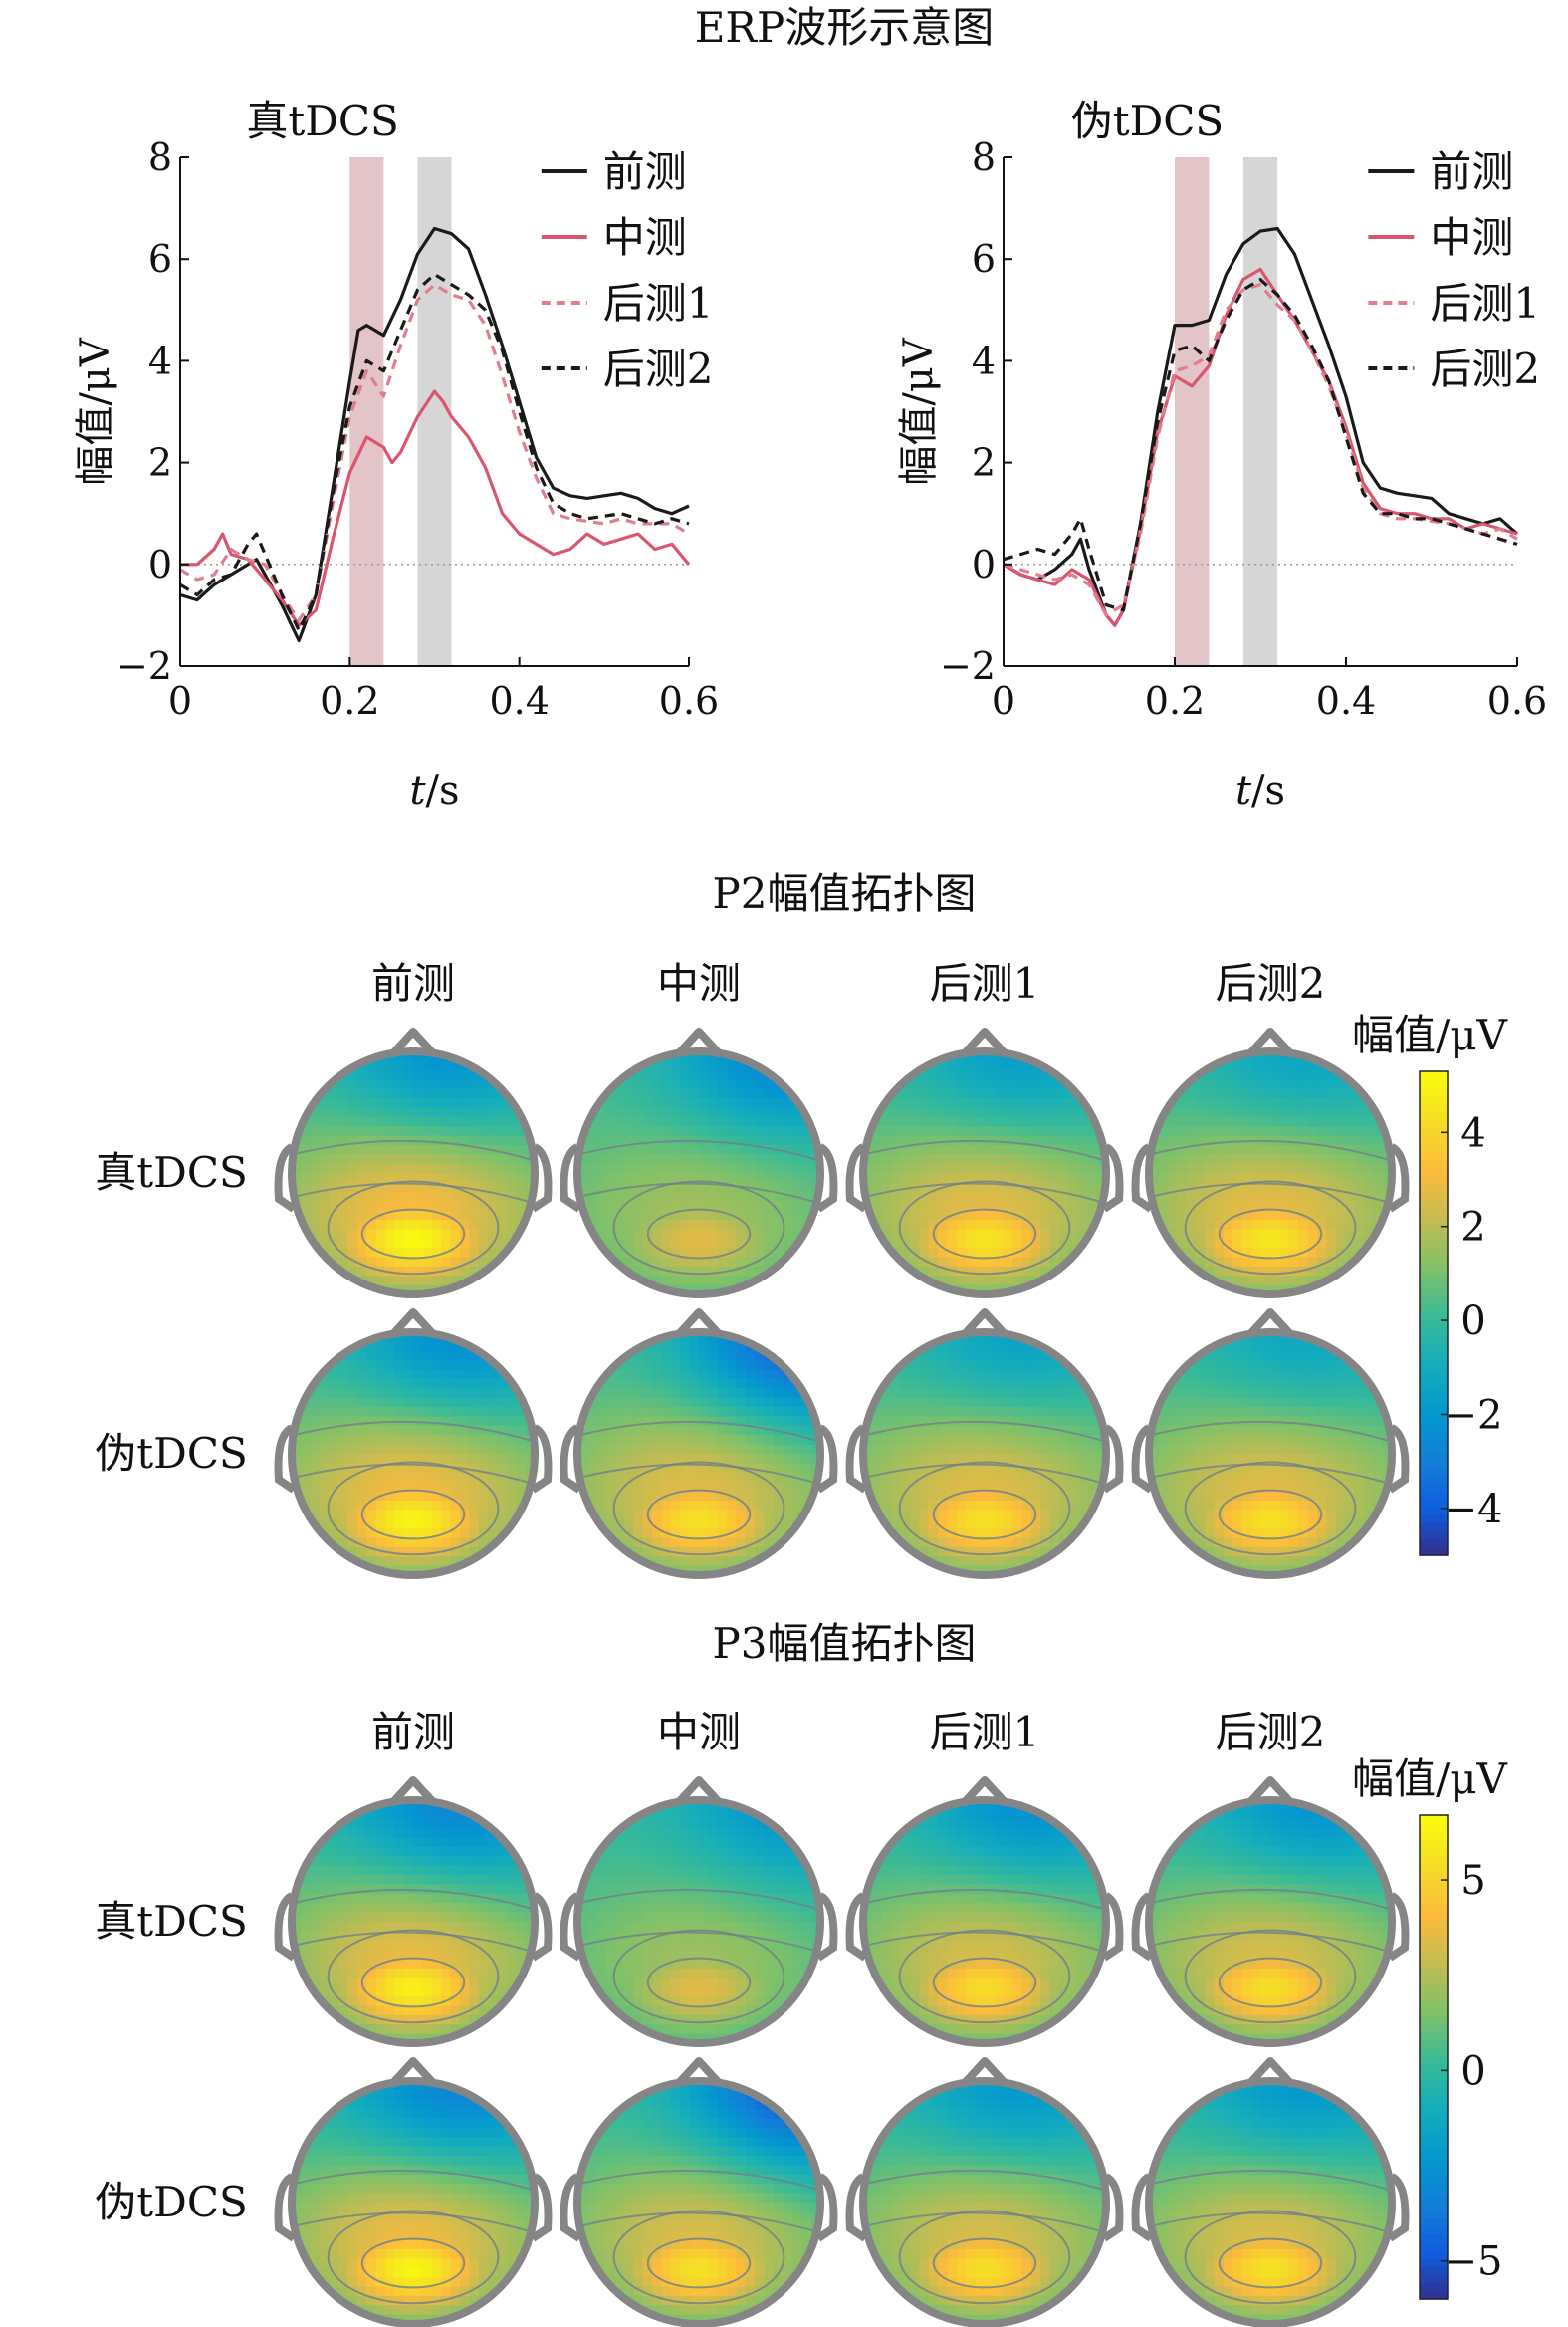 The width and height of the screenshot is (1568, 2327). I want to click on row-label: 伪tDCS, so click(171, 1453).